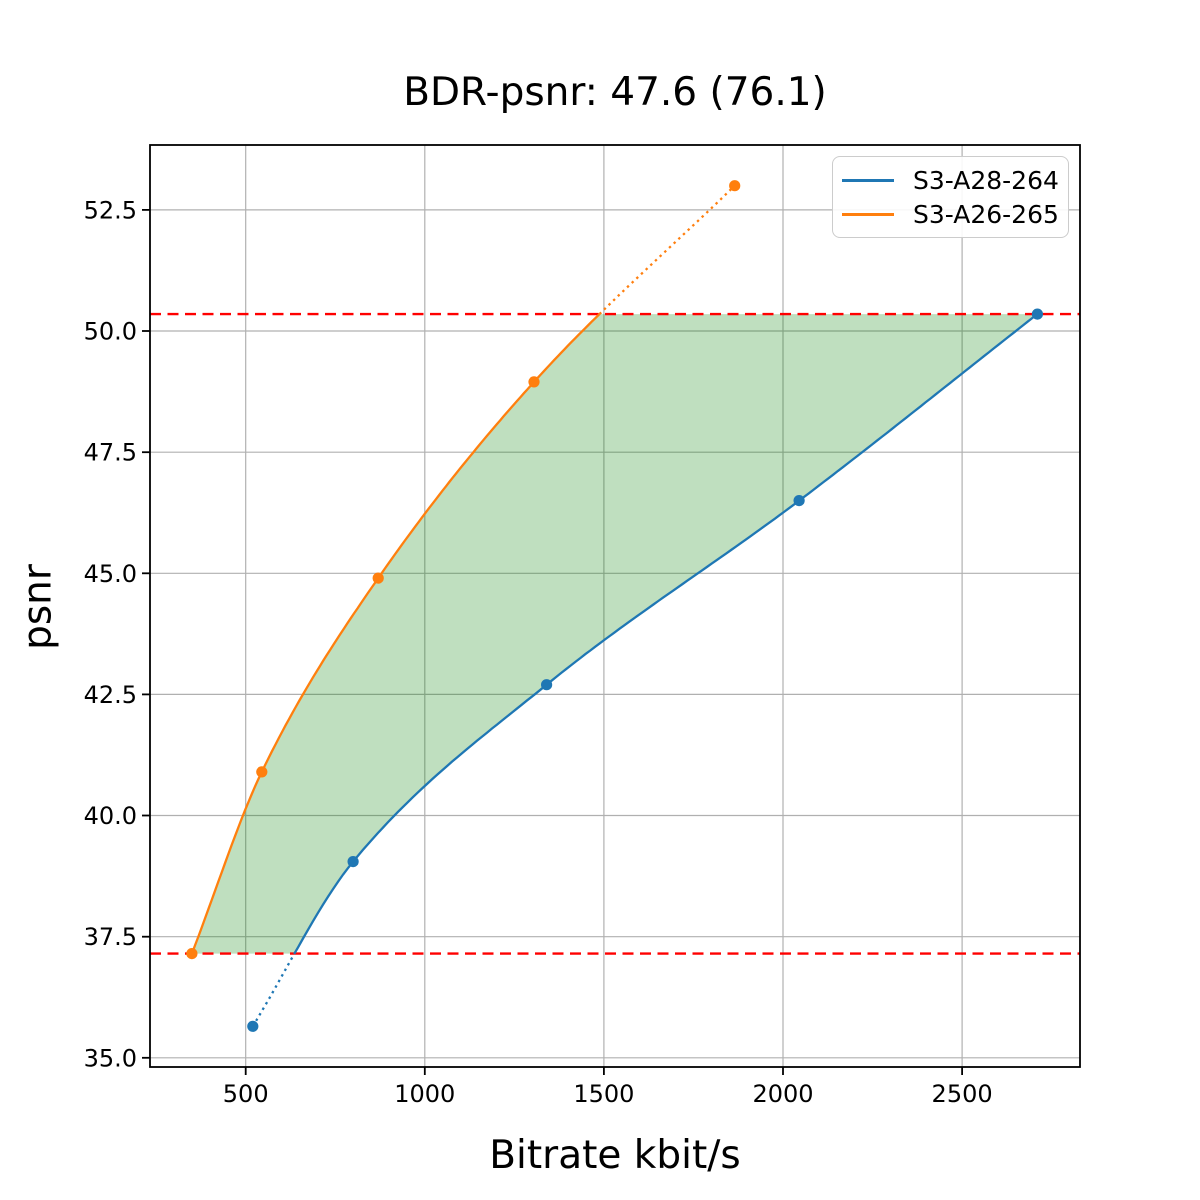  What do you see at coordinates (986, 180) in the screenshot?
I see `legend-label: S3-A28-264` at bounding box center [986, 180].